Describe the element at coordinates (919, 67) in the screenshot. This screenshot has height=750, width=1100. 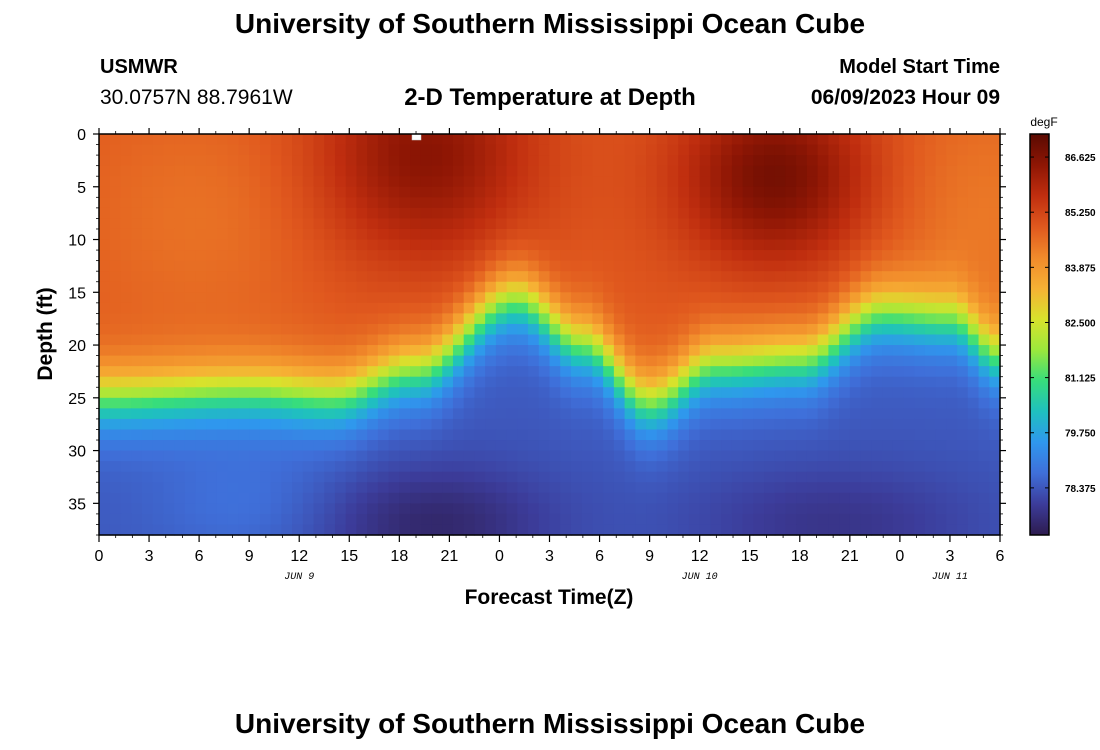
I see `model-start-label: Model Start Time` at that location.